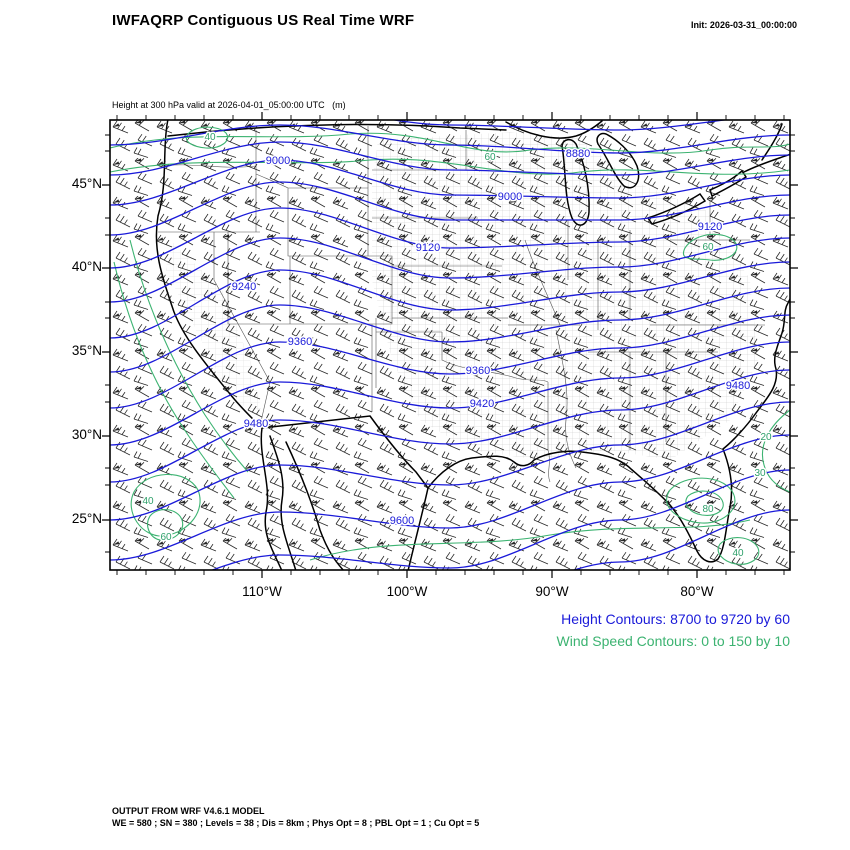 Image resolution: width=850 pixels, height=850 pixels. I want to click on x-axis-label-90w: 90°W, so click(552, 591).